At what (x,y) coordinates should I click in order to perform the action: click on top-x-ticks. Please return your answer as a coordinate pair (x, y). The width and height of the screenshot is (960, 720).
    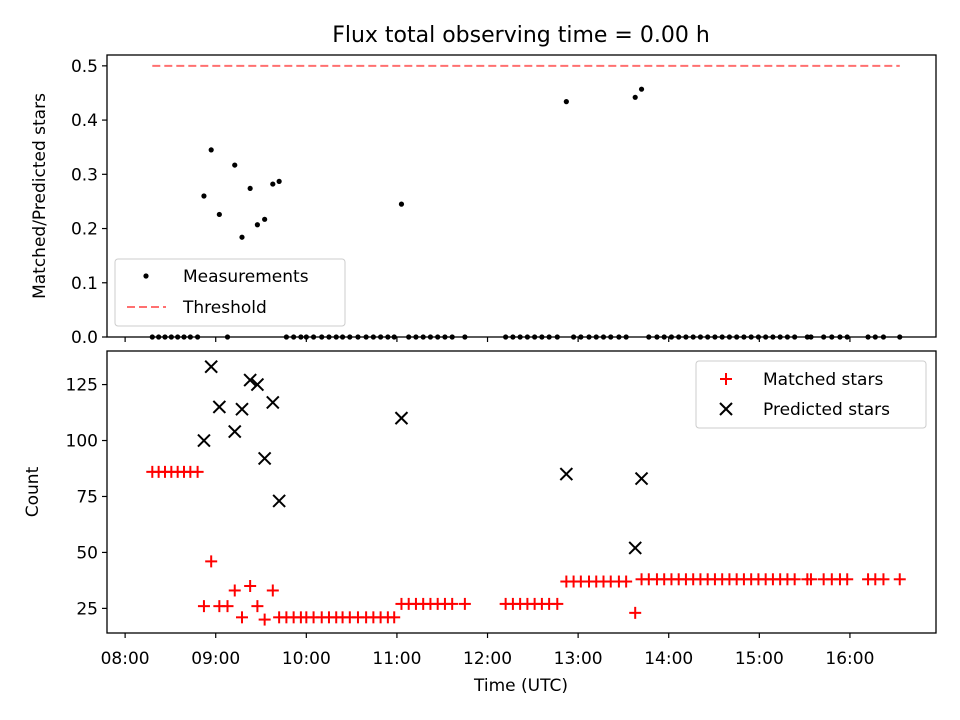
    Looking at the image, I should click on (487, 339).